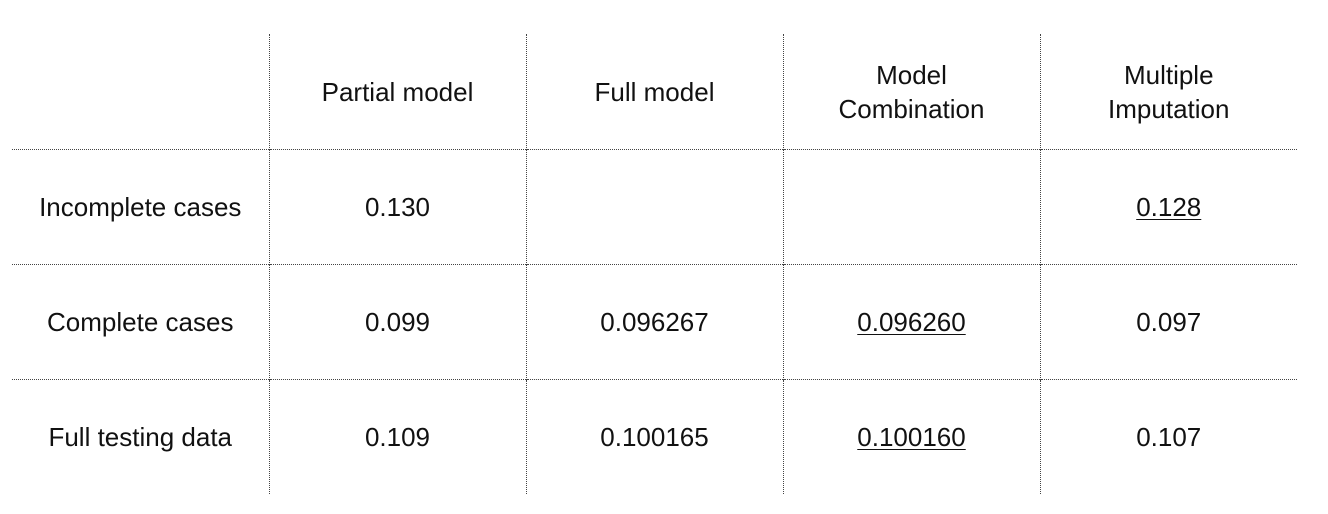 The image size is (1328, 514). Describe the element at coordinates (140, 207) in the screenshot. I see `row-label: Incomplete cases` at that location.